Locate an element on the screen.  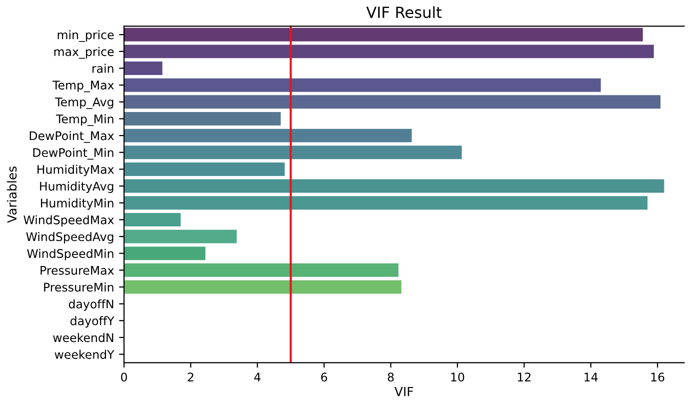
x-tick-label: 16 is located at coordinates (657, 377).